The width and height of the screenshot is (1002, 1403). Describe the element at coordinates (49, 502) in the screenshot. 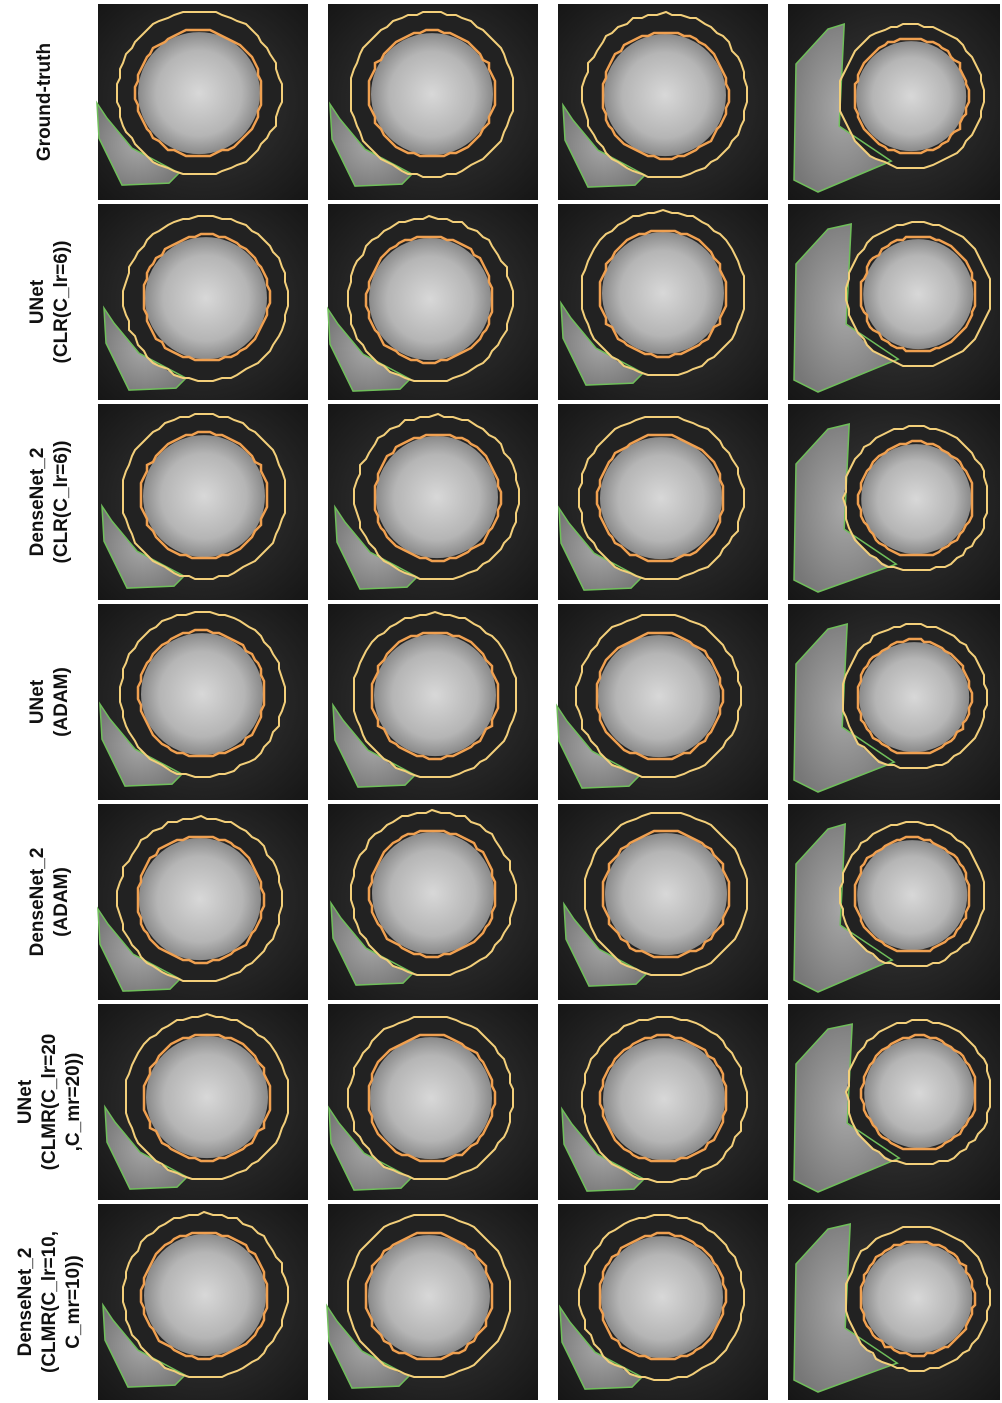

I see `row-label: DenseNet_2 (CLR(C_lr=6))` at that location.